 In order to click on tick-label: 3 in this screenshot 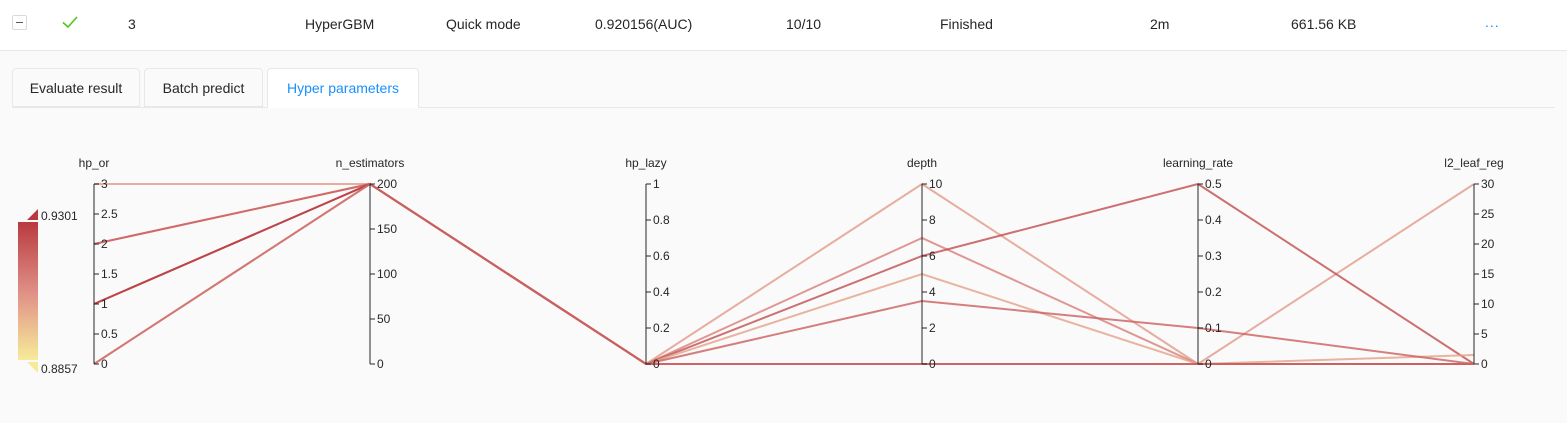, I will do `click(104, 184)`.